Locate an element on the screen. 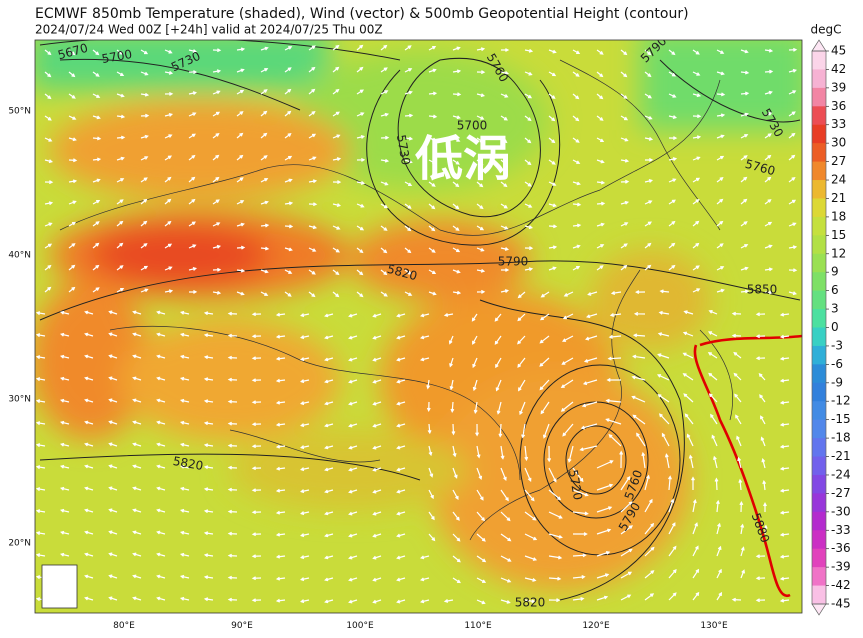 This screenshot has height=638, width=863. longitude-label: 90°E is located at coordinates (242, 626).